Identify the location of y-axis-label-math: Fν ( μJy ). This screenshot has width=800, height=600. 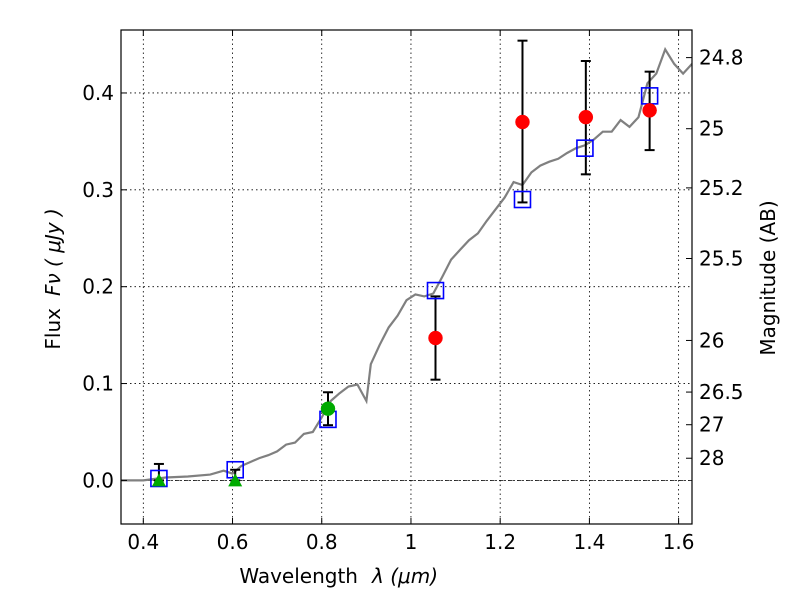
(53, 252).